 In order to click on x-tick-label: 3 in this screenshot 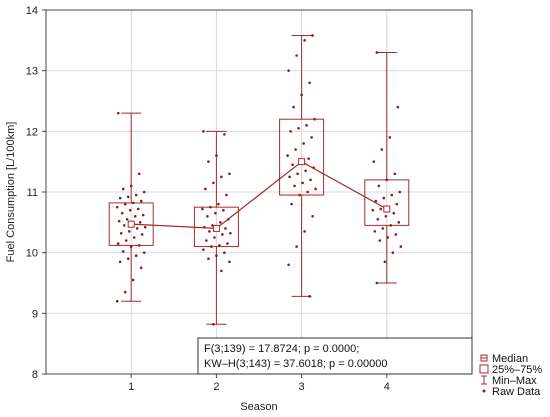, I will do `click(302, 387)`.